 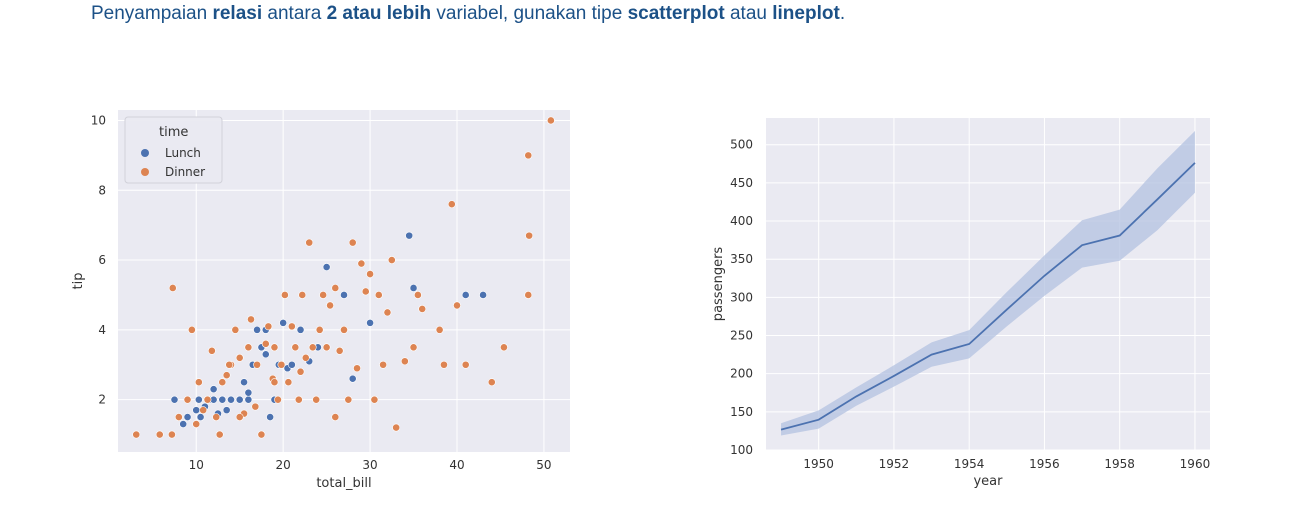 I want to click on caption-part: ., so click(x=842, y=13).